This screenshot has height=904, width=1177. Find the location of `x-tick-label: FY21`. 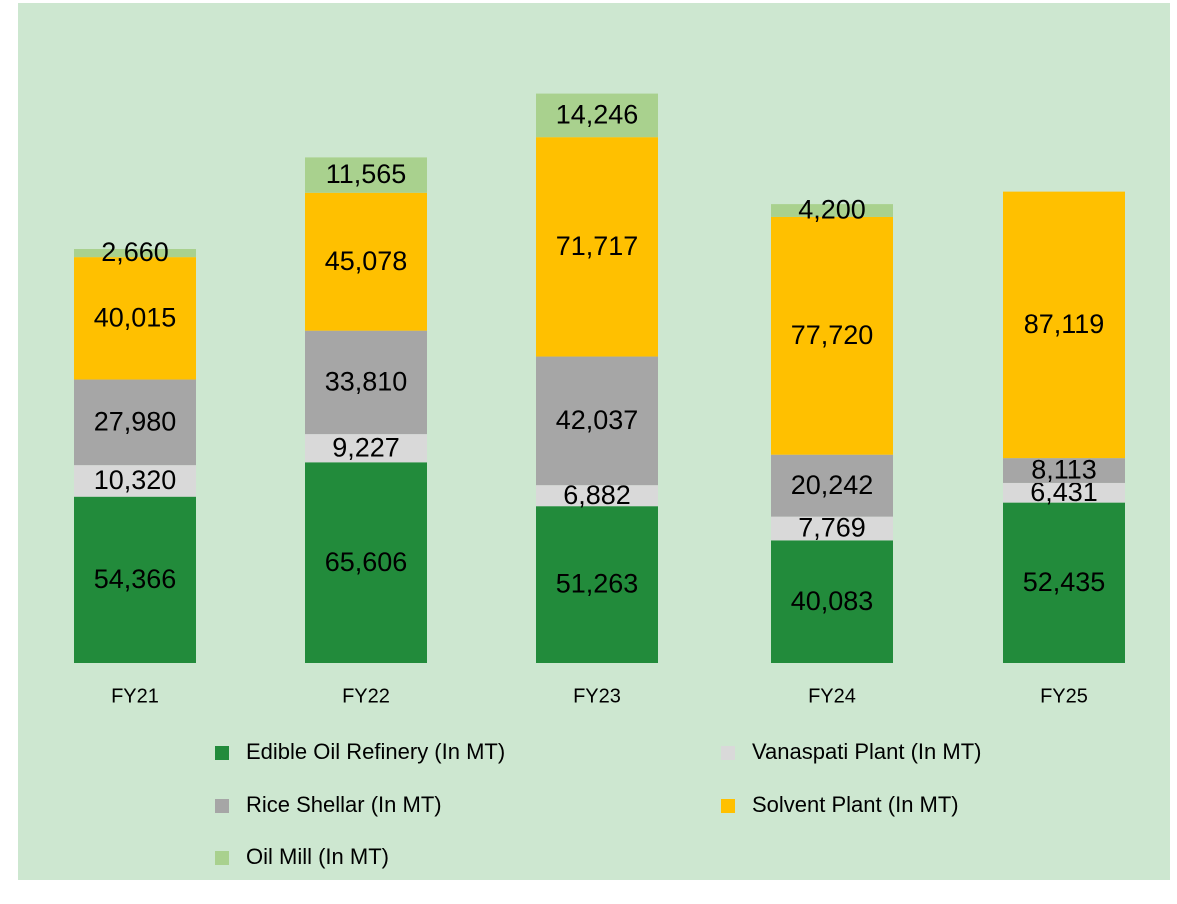

x-tick-label: FY21 is located at coordinates (135, 696).